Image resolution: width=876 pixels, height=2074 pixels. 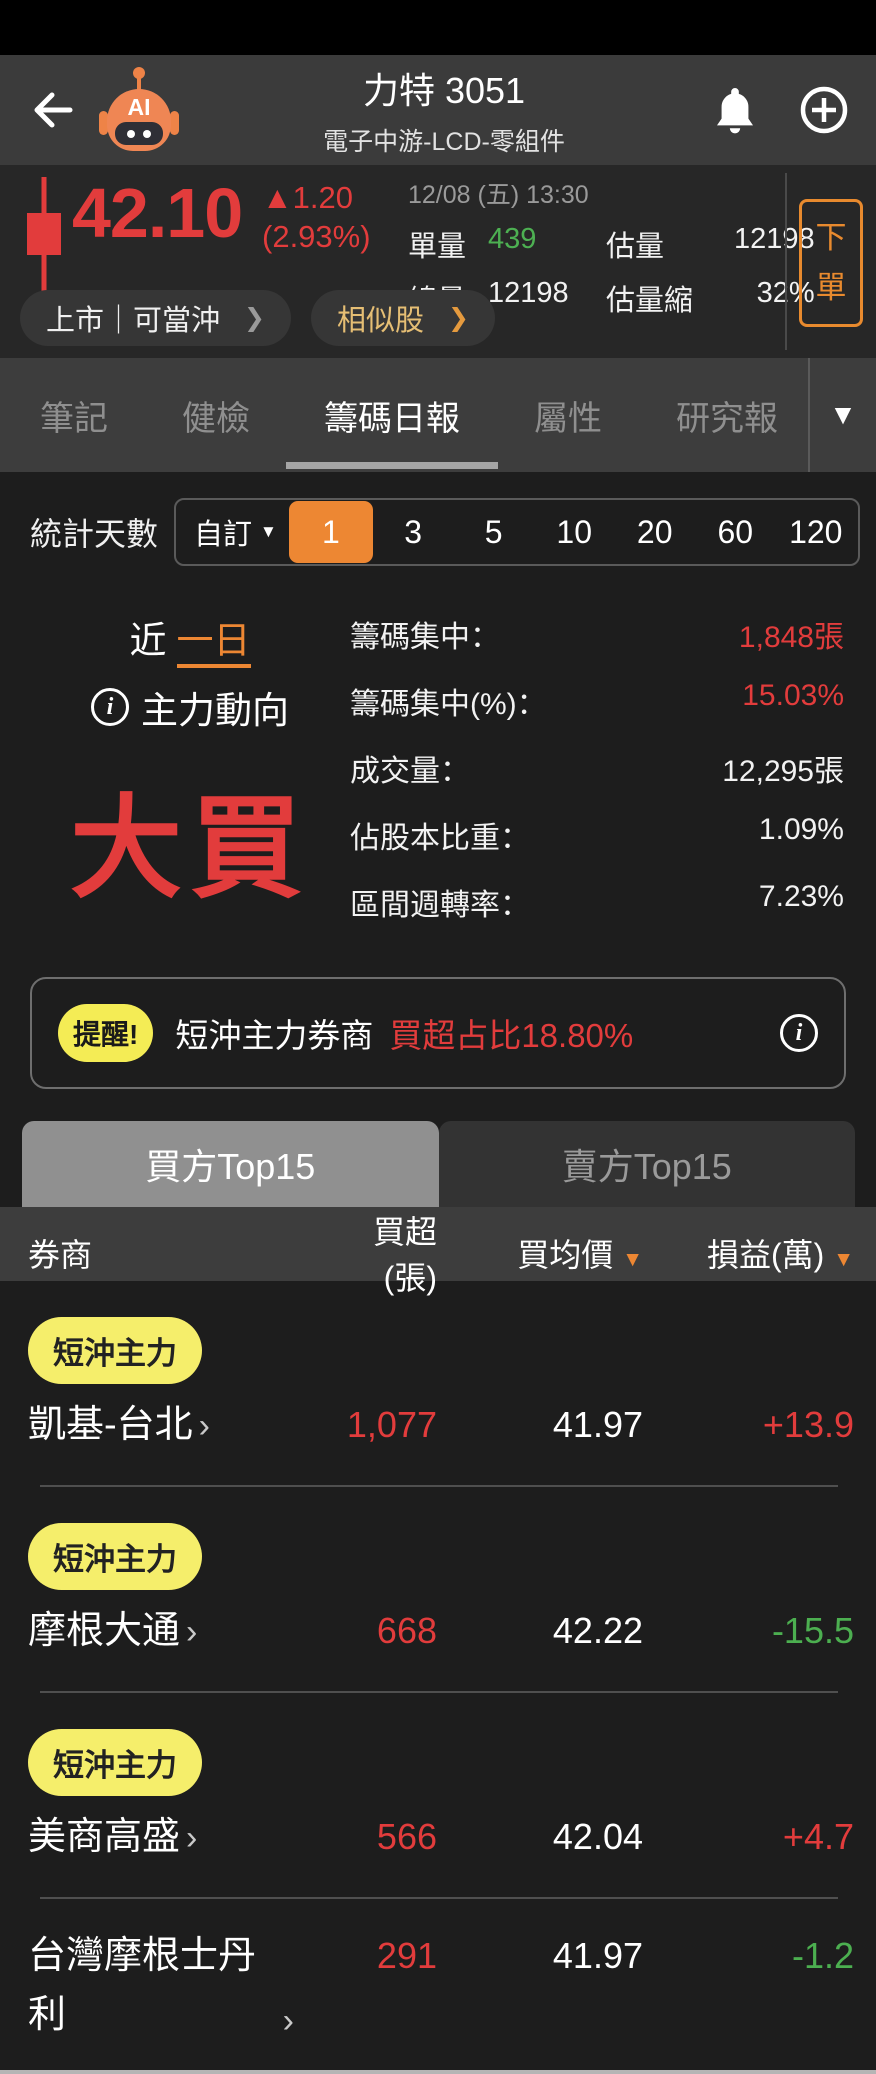 What do you see at coordinates (410, 771) in the screenshot?
I see `stat-label: 成交量：` at bounding box center [410, 771].